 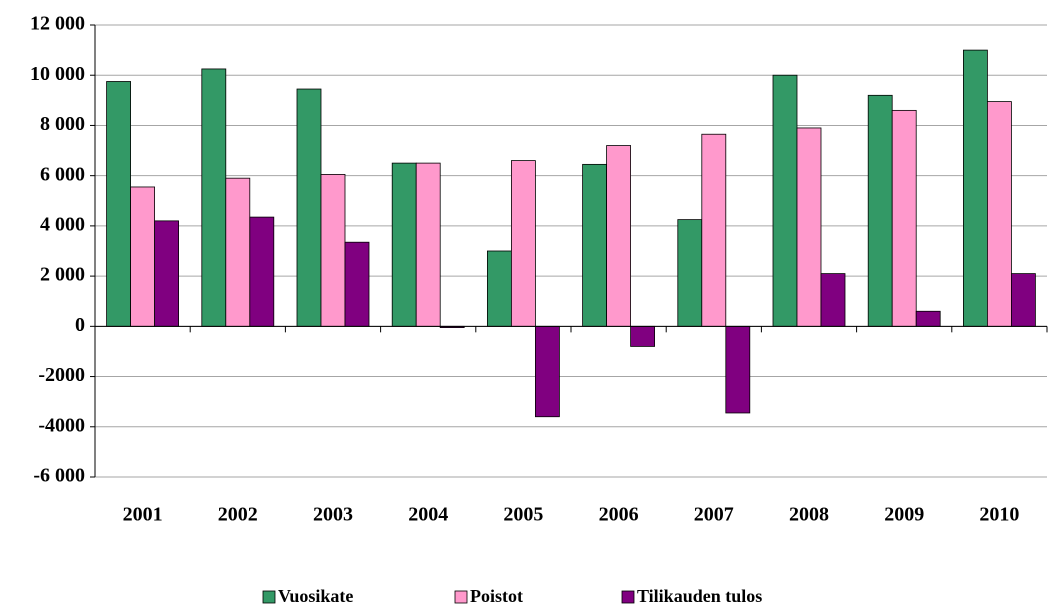 What do you see at coordinates (904, 515) in the screenshot?
I see `x-tick-label: 2009` at bounding box center [904, 515].